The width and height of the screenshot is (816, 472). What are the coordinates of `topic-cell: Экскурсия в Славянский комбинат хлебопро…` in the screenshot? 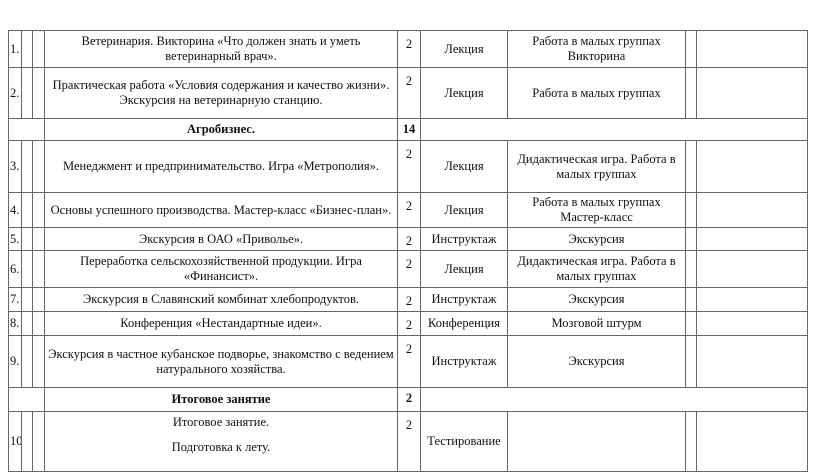 It's located at (221, 299).